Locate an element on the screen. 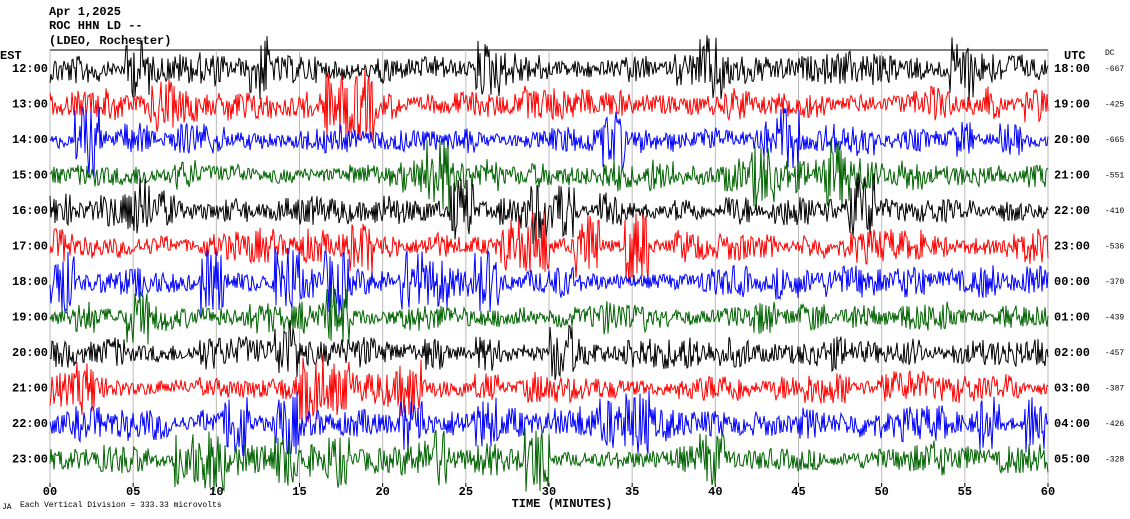 The width and height of the screenshot is (1130, 519). left-time-label: 20:00 is located at coordinates (30, 353).